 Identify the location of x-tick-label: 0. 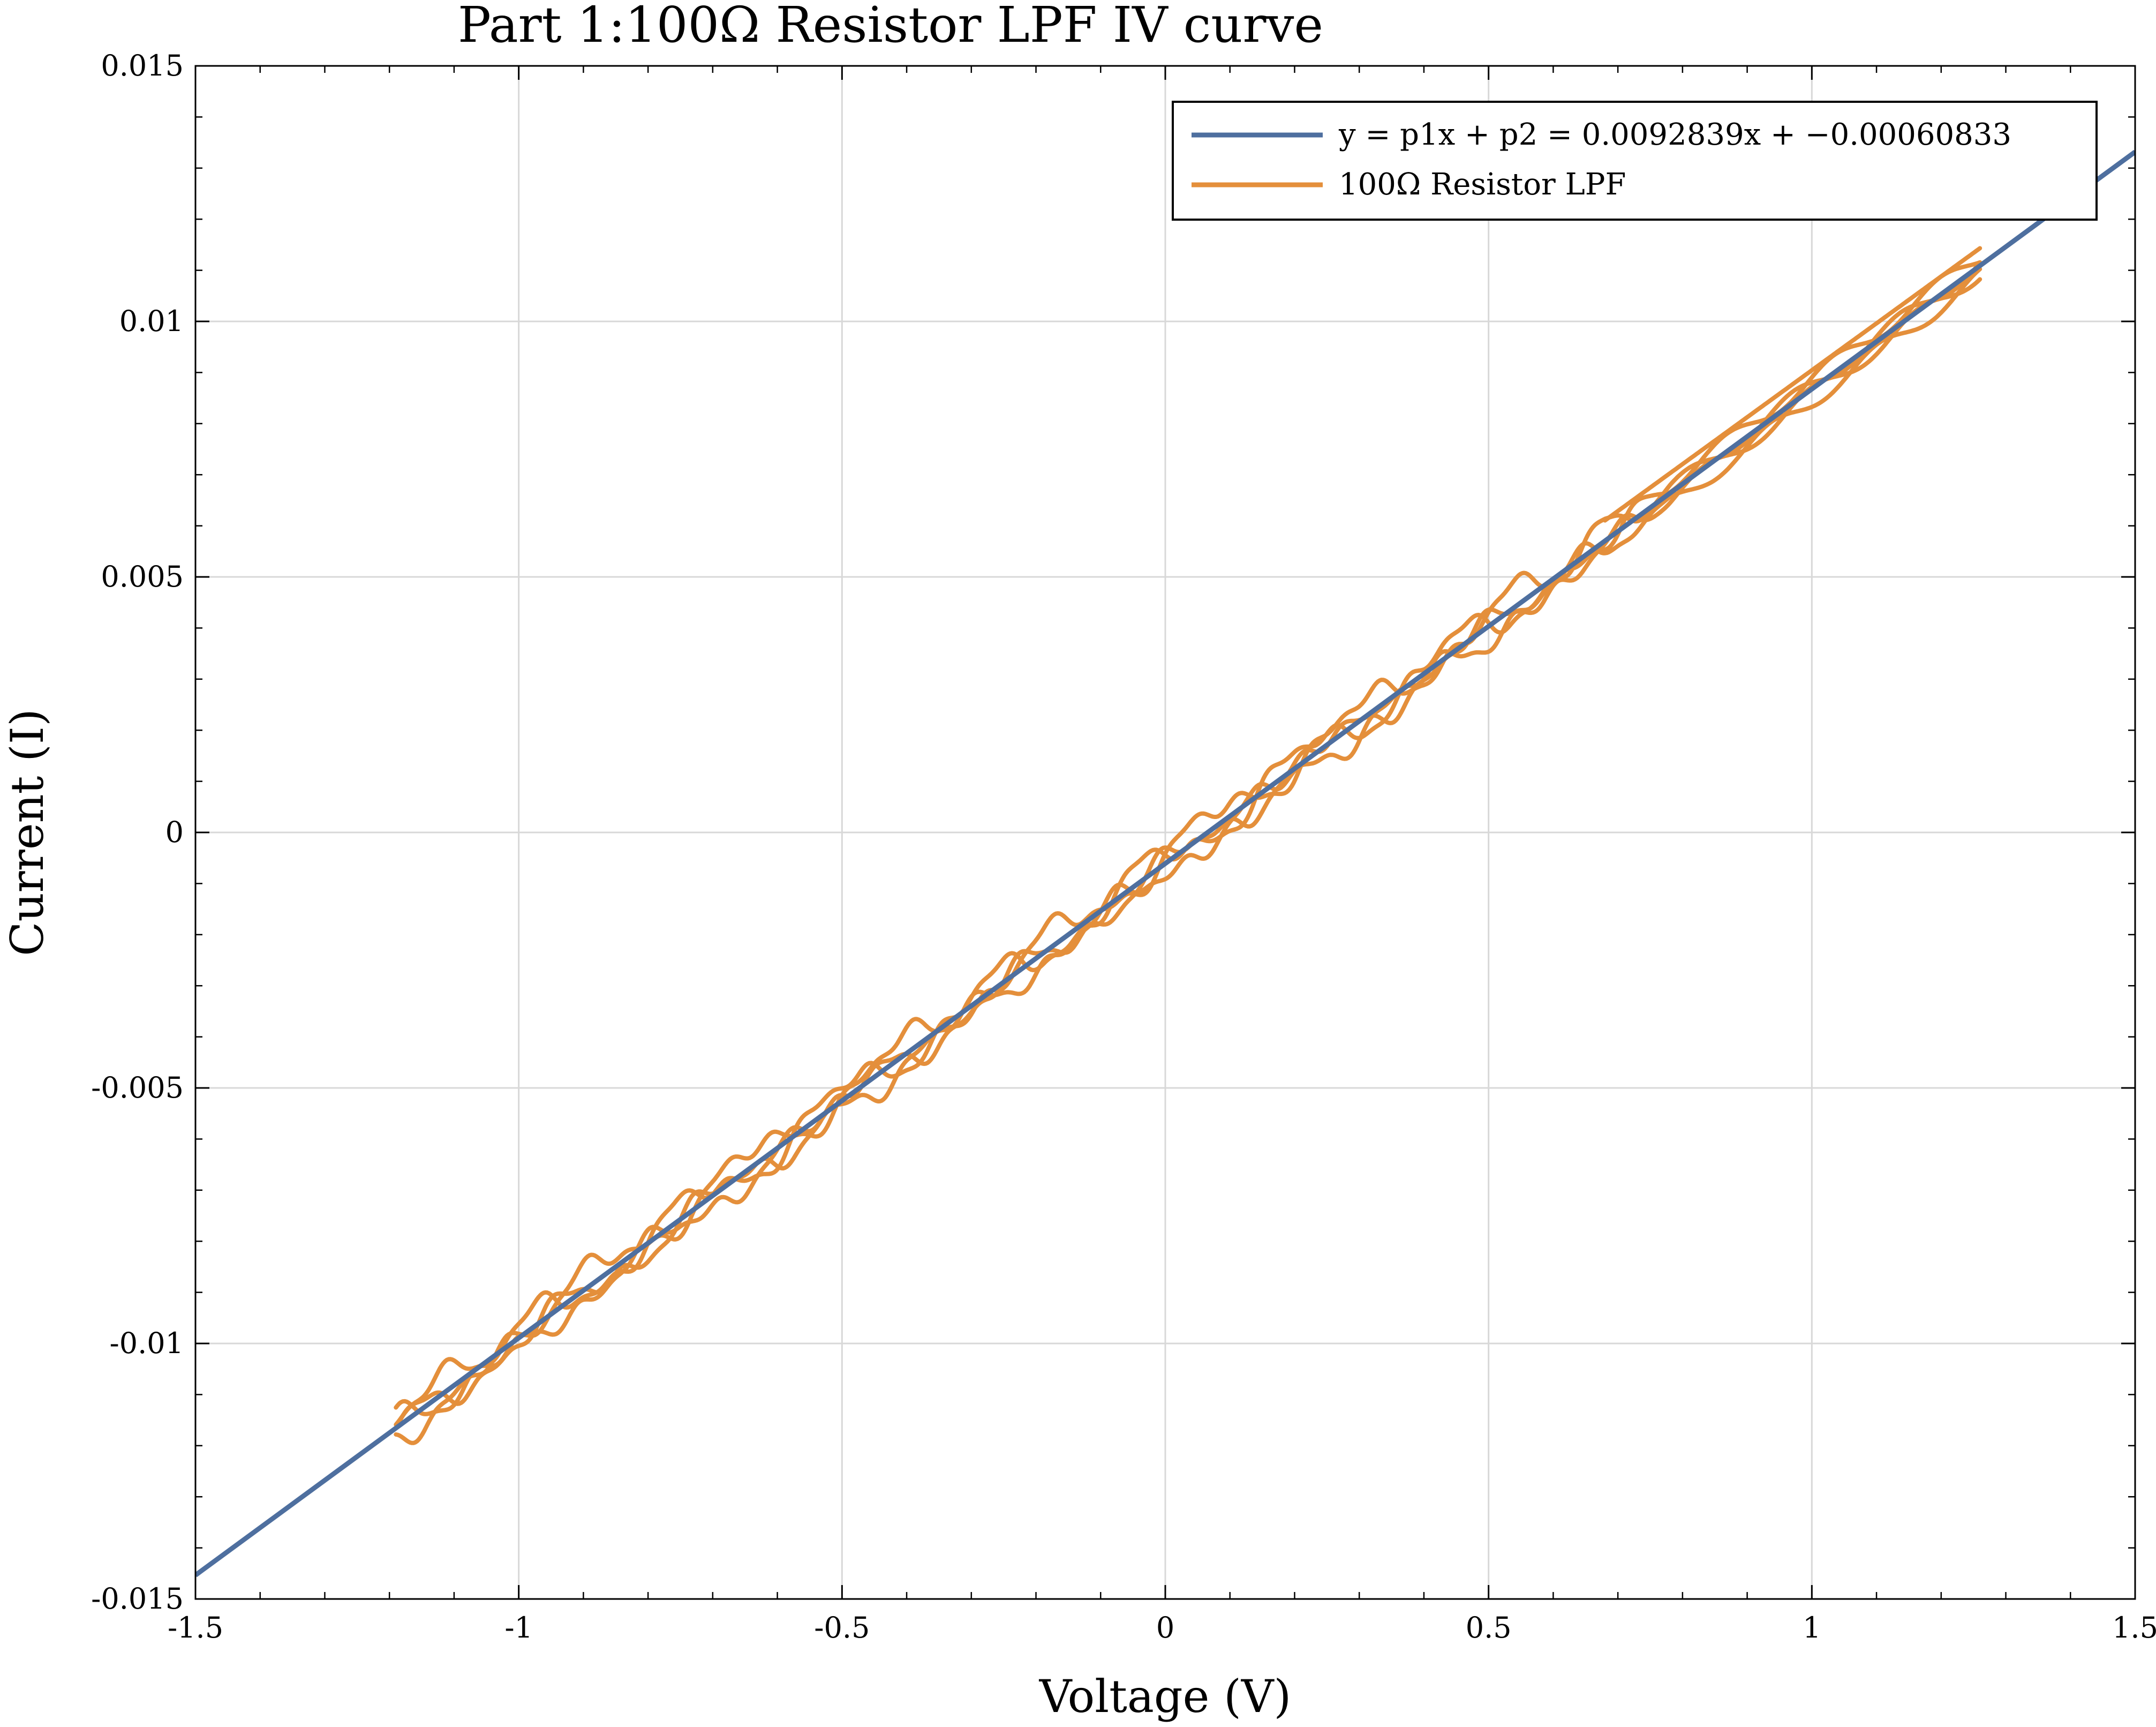
(1165, 1628).